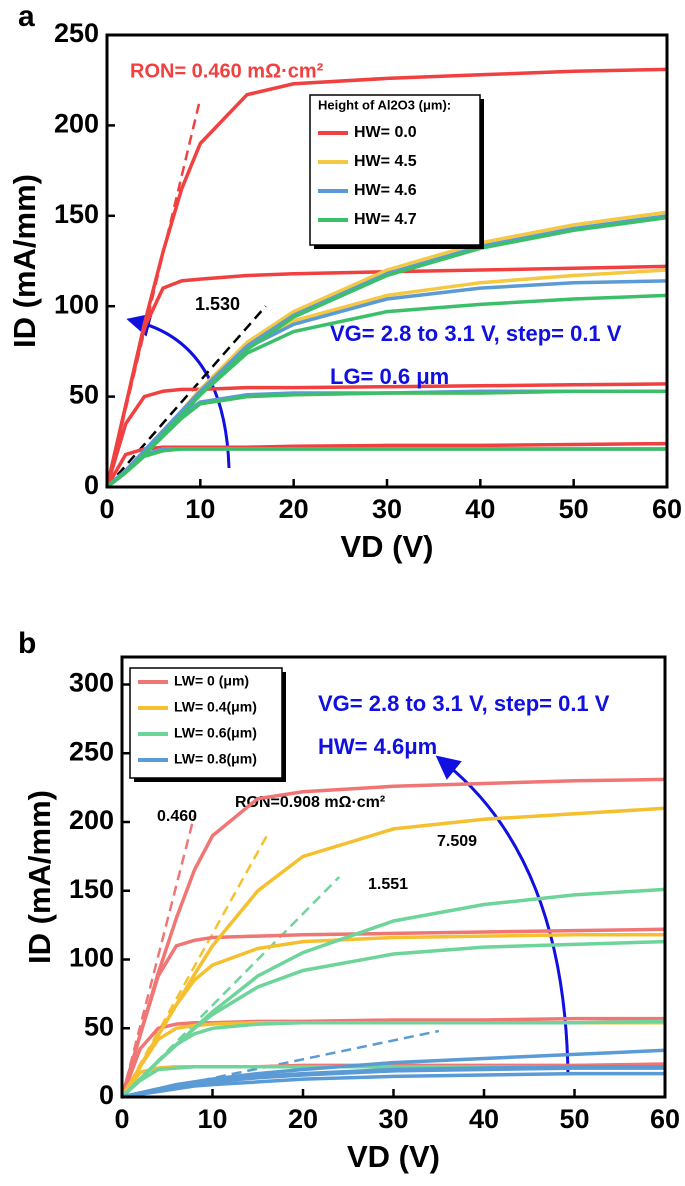 The height and width of the screenshot is (1186, 685). What do you see at coordinates (91, 683) in the screenshot?
I see `y-tick-label: 300` at bounding box center [91, 683].